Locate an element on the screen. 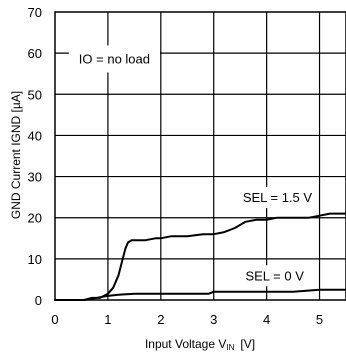 The width and height of the screenshot is (346, 352). series-label-sel-0v: SEL = 0 V is located at coordinates (274, 275).